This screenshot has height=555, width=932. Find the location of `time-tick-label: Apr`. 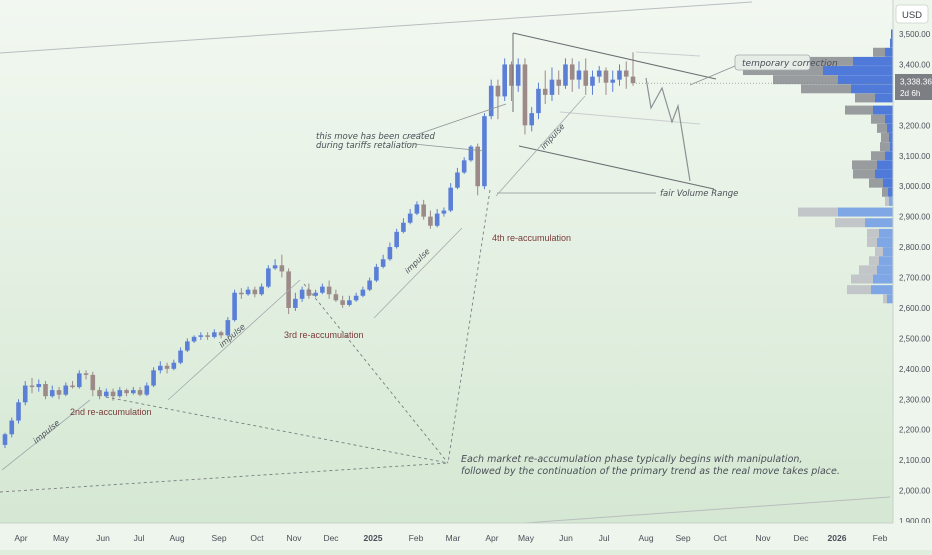

time-tick-label: Apr is located at coordinates (491, 538).